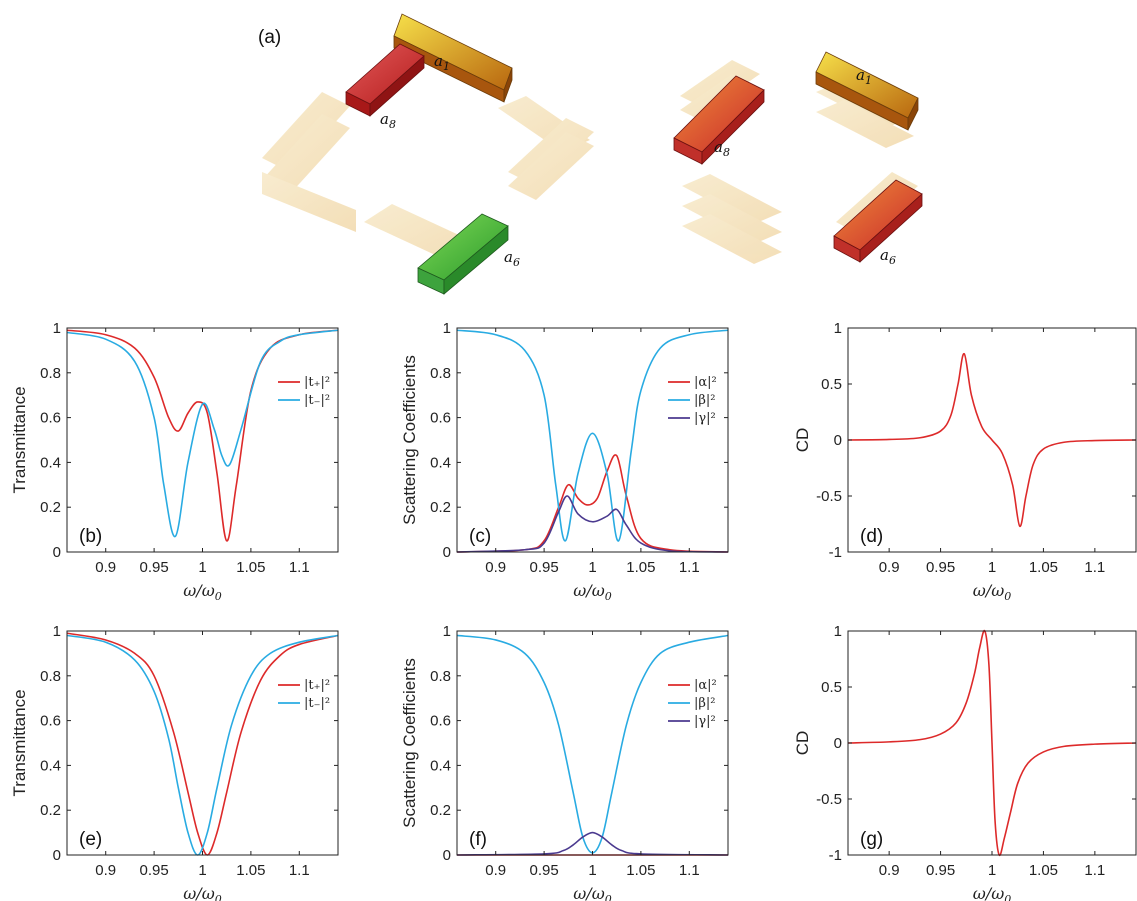 The image size is (1137, 901). Describe the element at coordinates (544, 870) in the screenshot. I see `x-tick-label-f: 0.95` at that location.